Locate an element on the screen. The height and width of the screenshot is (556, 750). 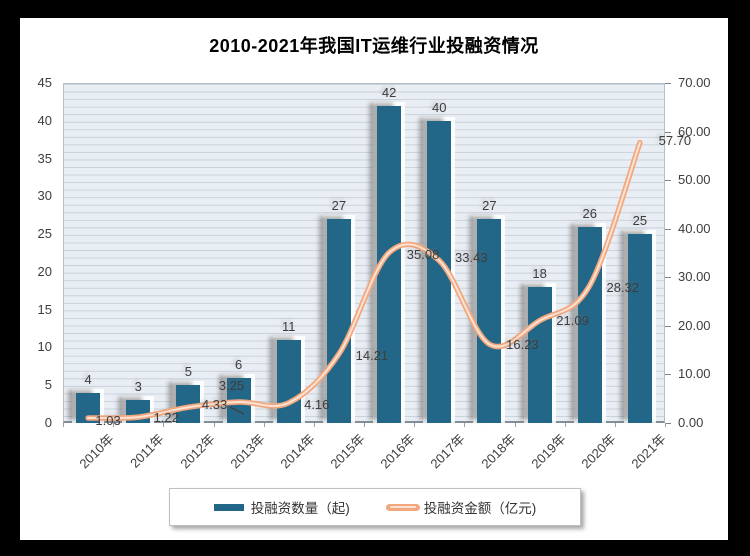
right-axis-tick-label: 60.00 is located at coordinates (694, 131).